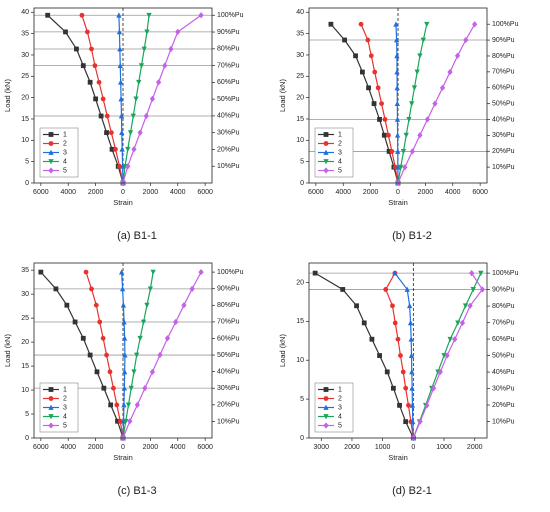  What do you see at coordinates (151, 192) in the screenshot?
I see `x-tick-label: 2000` at bounding box center [151, 192].